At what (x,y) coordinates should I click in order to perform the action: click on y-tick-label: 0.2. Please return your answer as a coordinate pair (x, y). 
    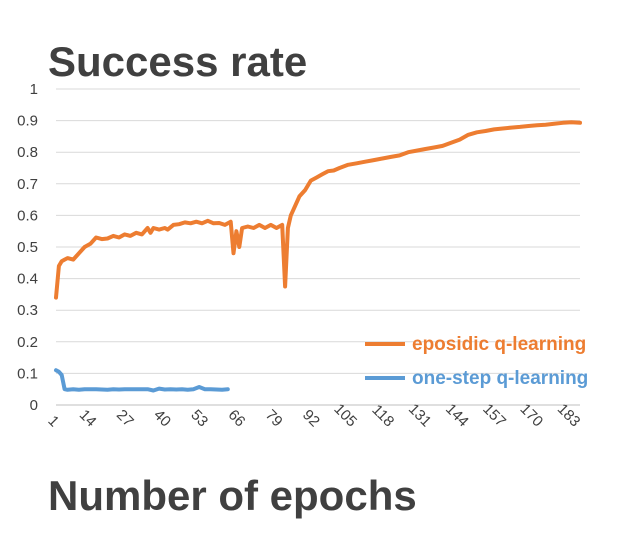
    Looking at the image, I should click on (27, 342).